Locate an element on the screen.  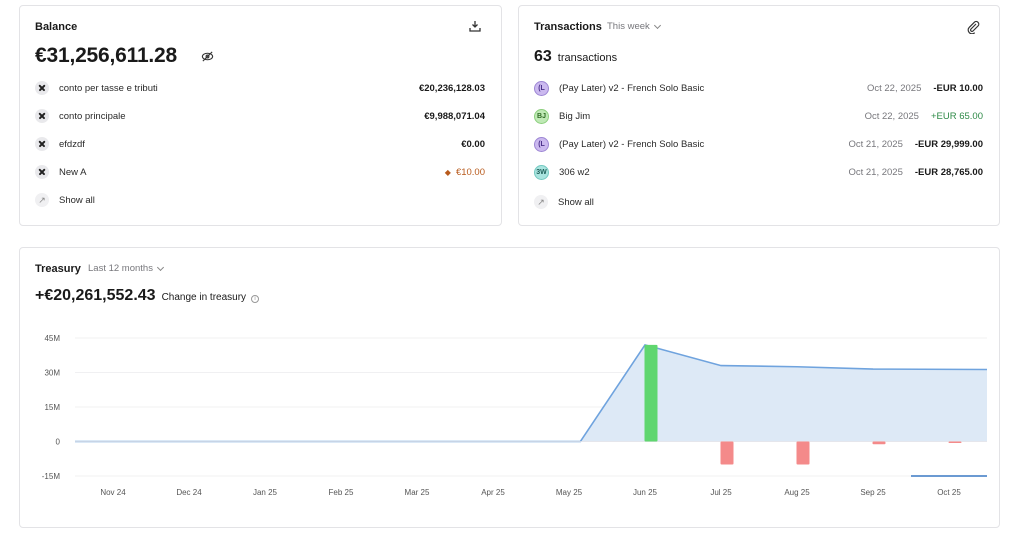
transaction-amount: -EUR 28,765.00 is located at coordinates (948, 172).